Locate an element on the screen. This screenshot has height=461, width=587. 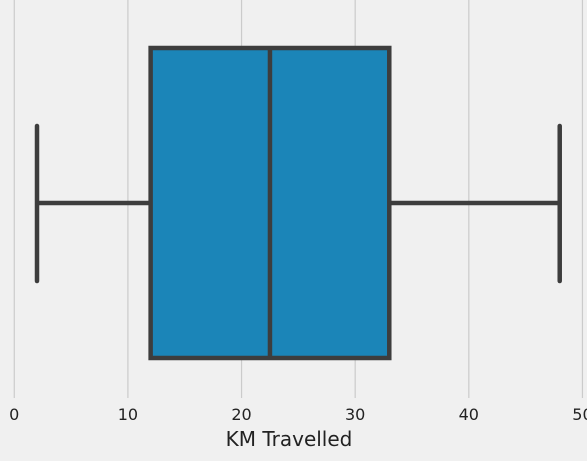
x-tick-label: 10 is located at coordinates (128, 414).